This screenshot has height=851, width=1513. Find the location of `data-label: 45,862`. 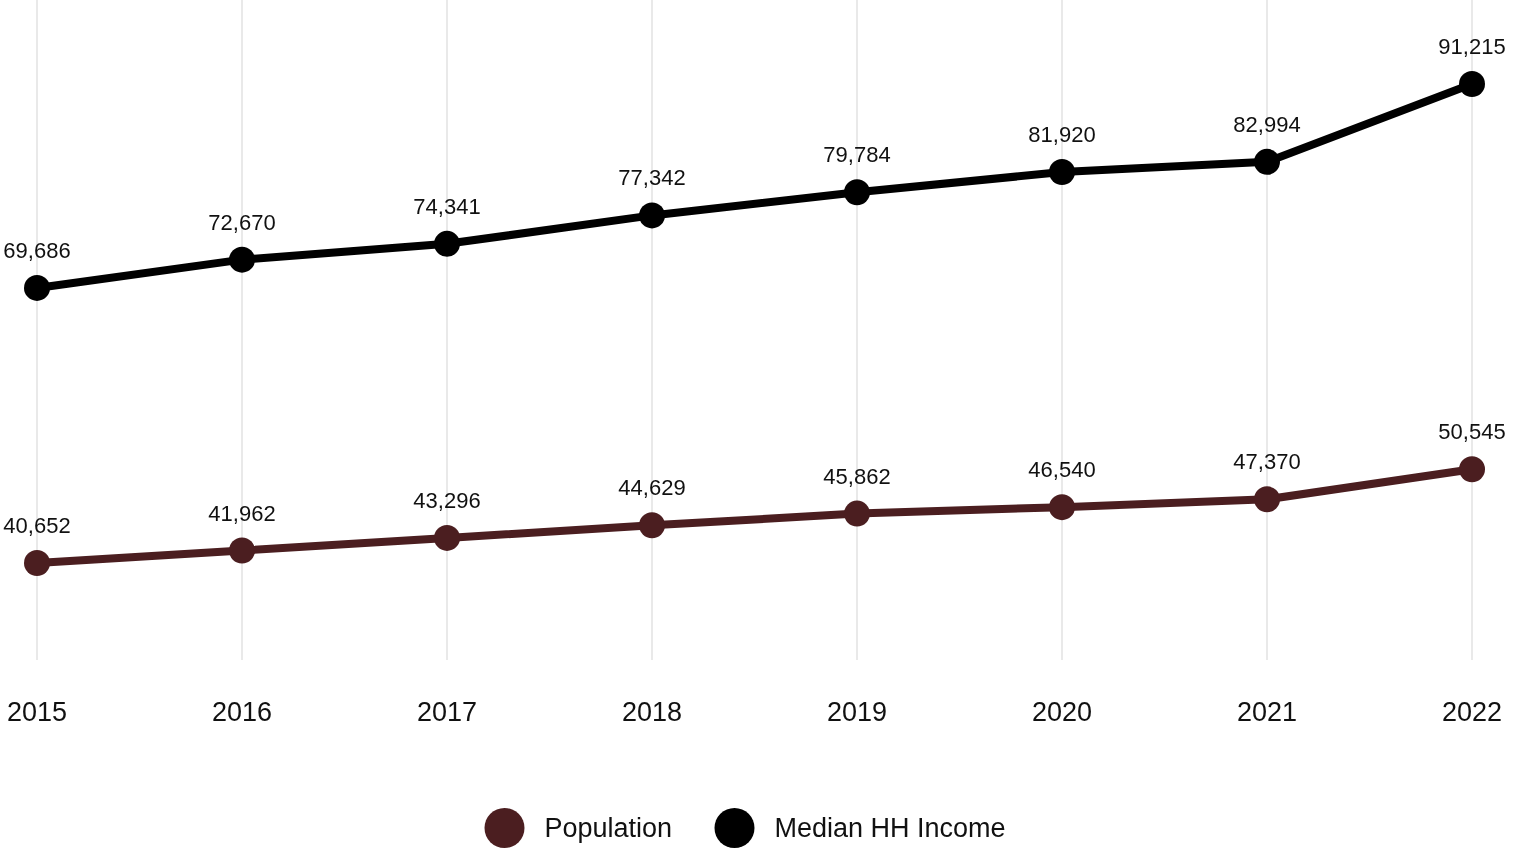

data-label: 45,862 is located at coordinates (857, 476).